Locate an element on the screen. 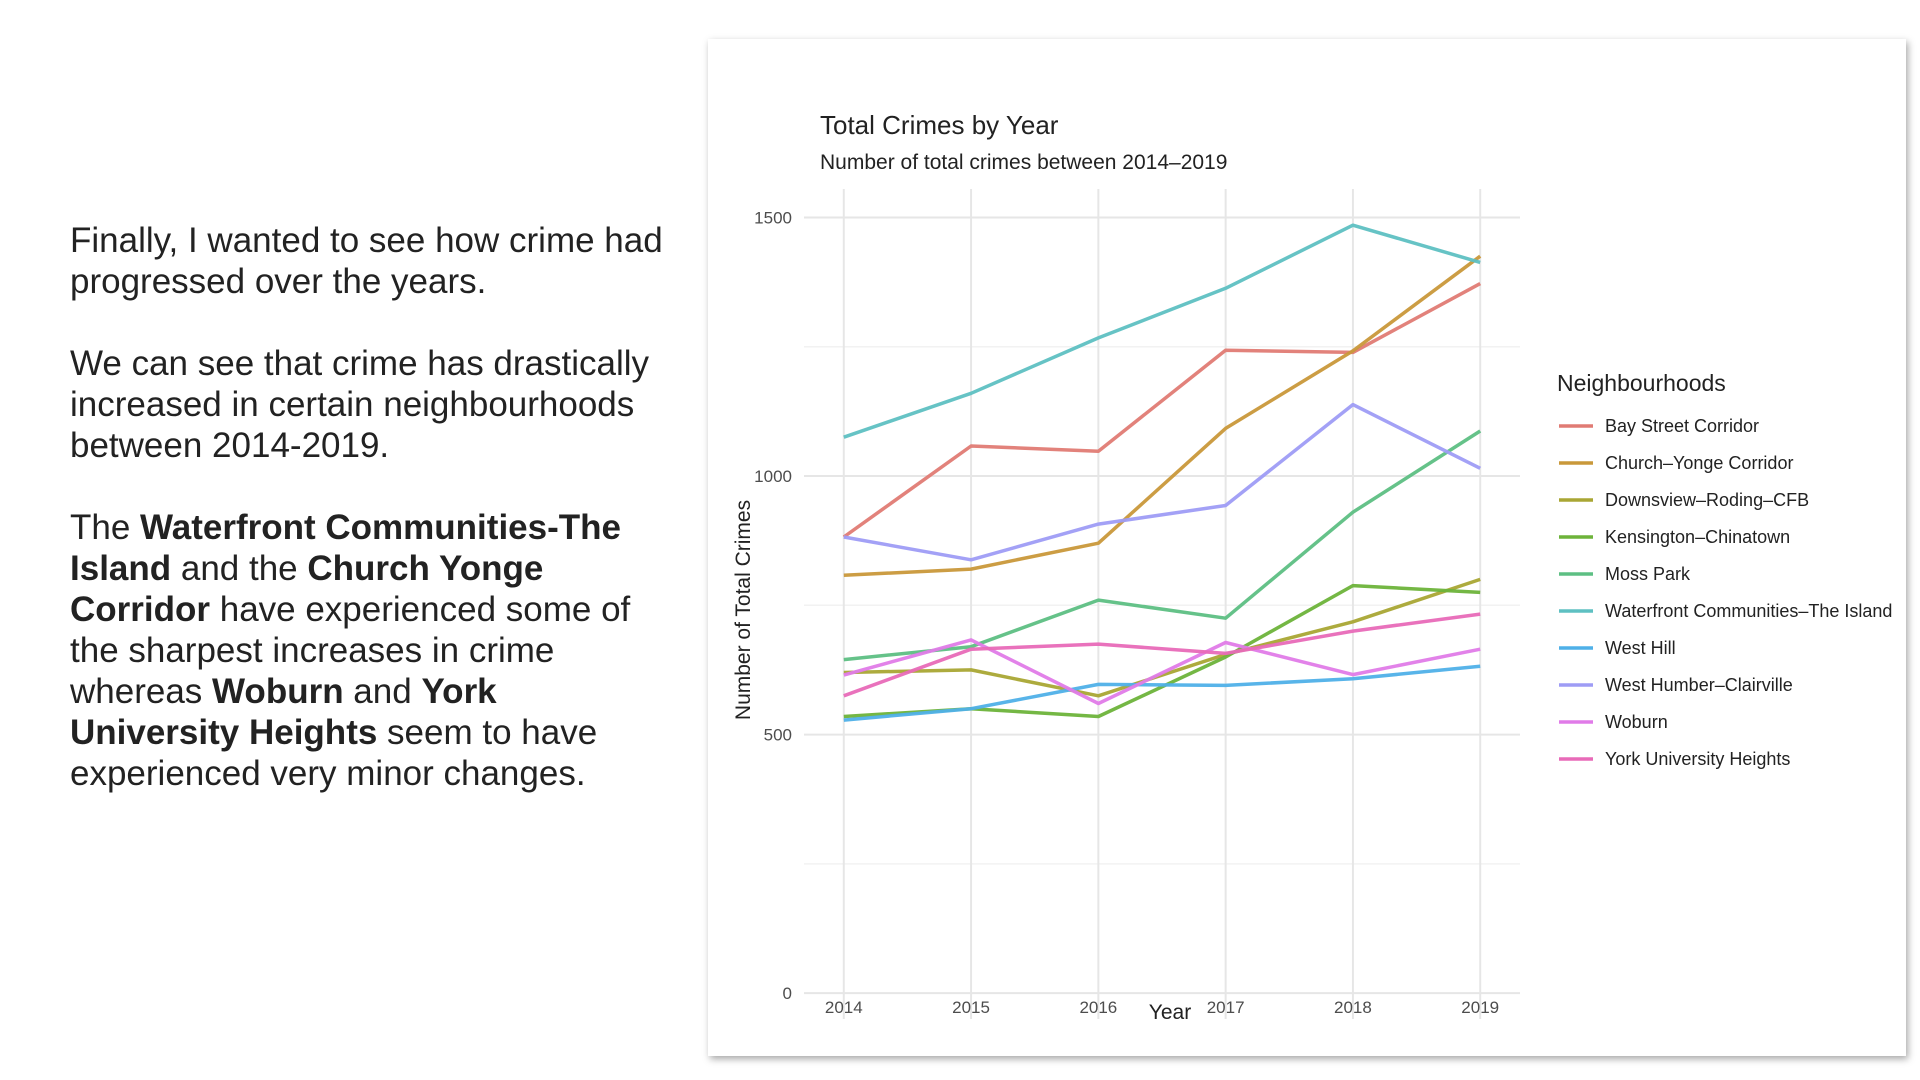  legend-label: Waterfront Communities–The Island is located at coordinates (1748, 611).